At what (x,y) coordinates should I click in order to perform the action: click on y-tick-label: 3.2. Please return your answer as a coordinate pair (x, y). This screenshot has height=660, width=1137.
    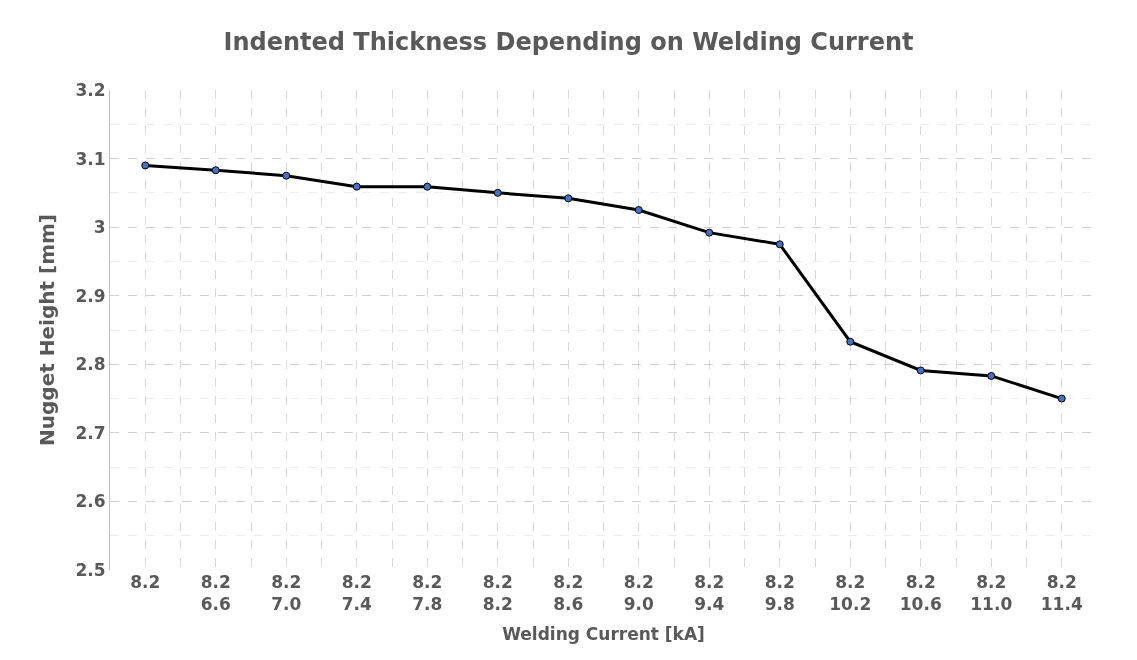
    Looking at the image, I should click on (90, 89).